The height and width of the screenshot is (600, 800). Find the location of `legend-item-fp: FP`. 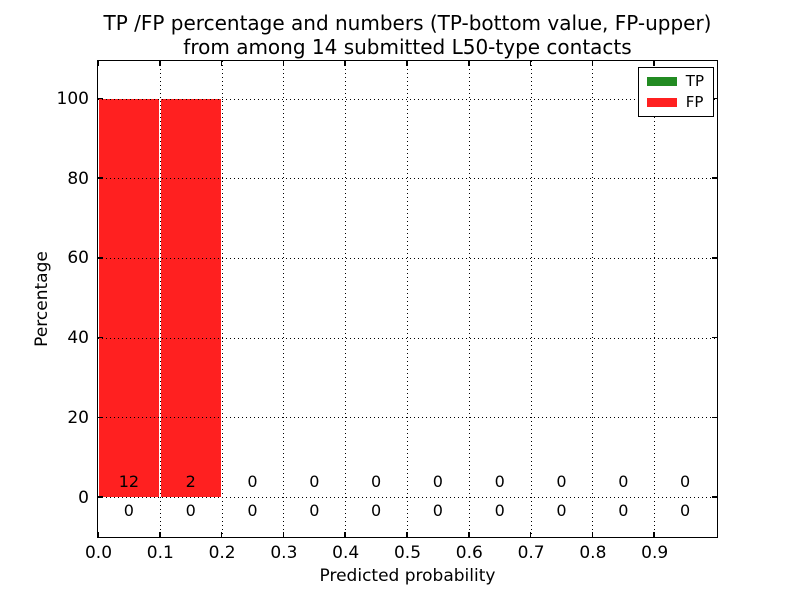

legend-item-fp: FP is located at coordinates (675, 102).